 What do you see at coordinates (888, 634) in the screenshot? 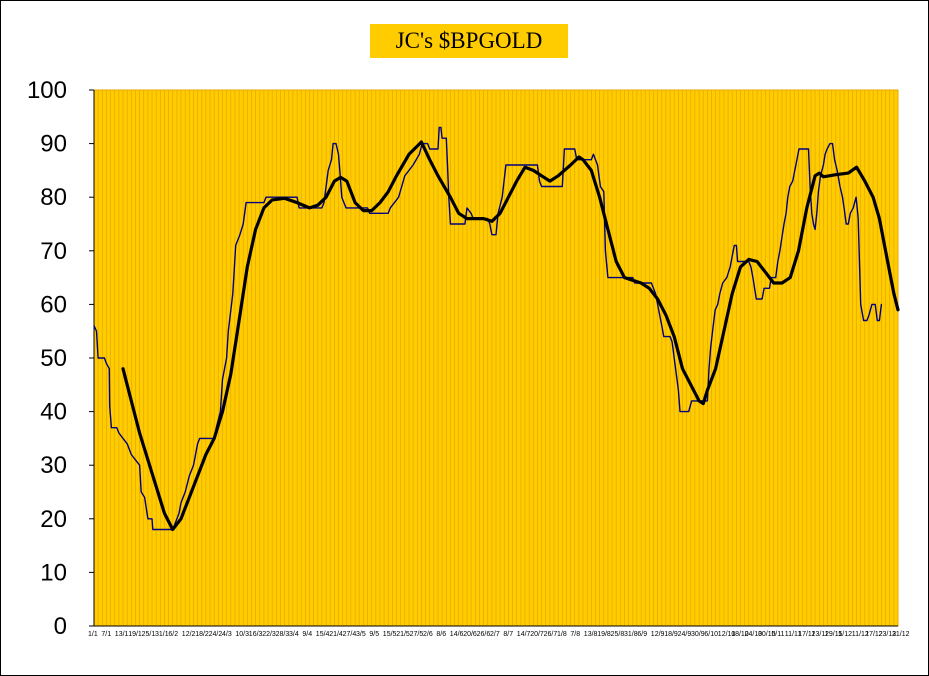
I see `x-tick-label: 23/12` at bounding box center [888, 634].